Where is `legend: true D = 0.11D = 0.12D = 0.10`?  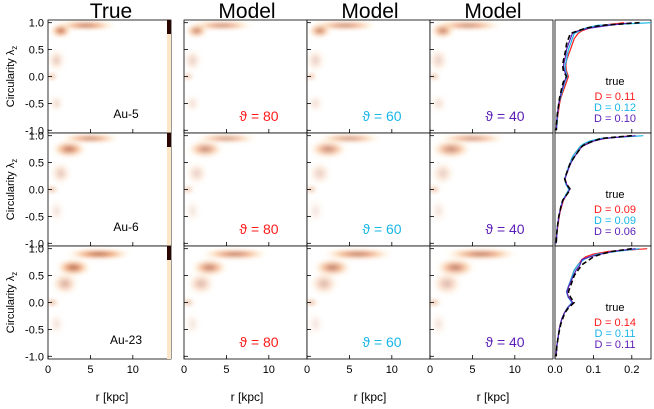 legend: true D = 0.11D = 0.12D = 0.10 is located at coordinates (615, 100).